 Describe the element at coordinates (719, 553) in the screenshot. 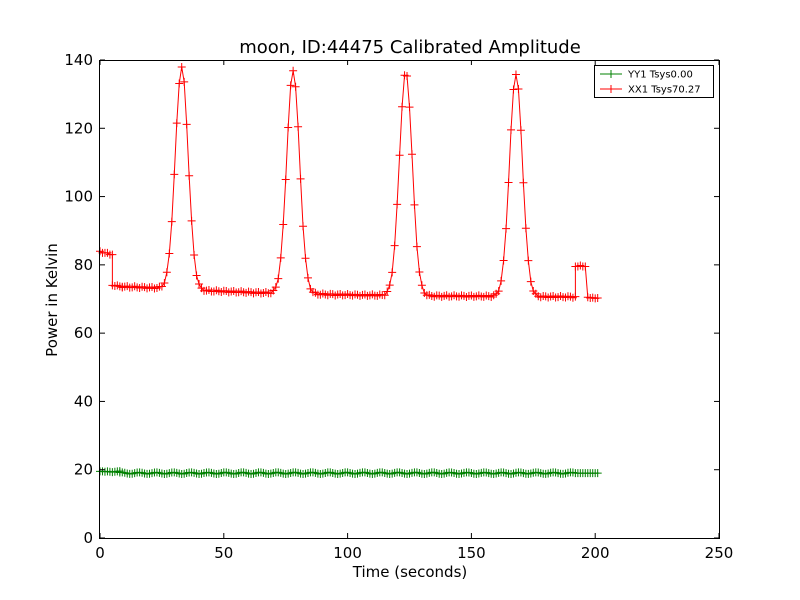

I see `x-tick-label: 250` at that location.